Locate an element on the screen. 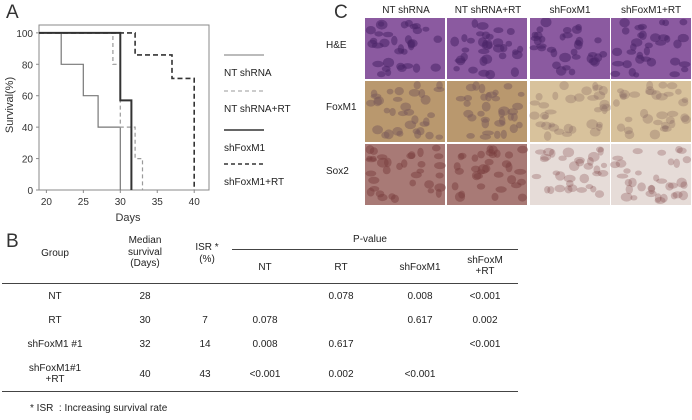 Image resolution: width=692 pixels, height=420 pixels. table-header-rule is located at coordinates (260, 283).